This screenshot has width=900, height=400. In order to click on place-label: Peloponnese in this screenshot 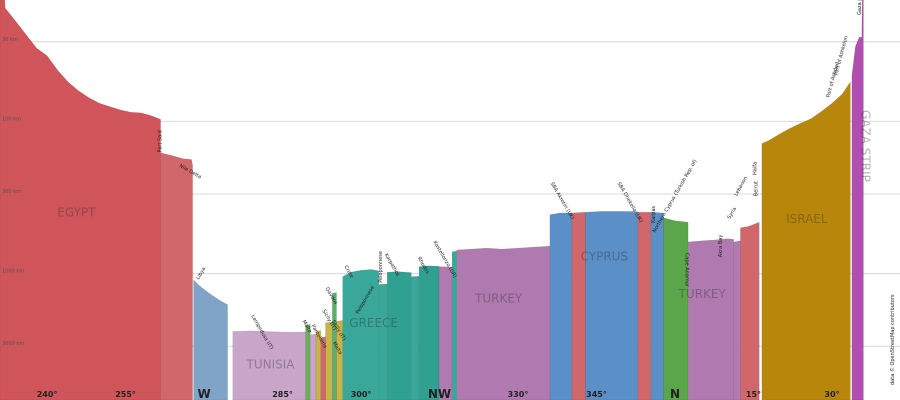, I will do `click(381, 267)`.